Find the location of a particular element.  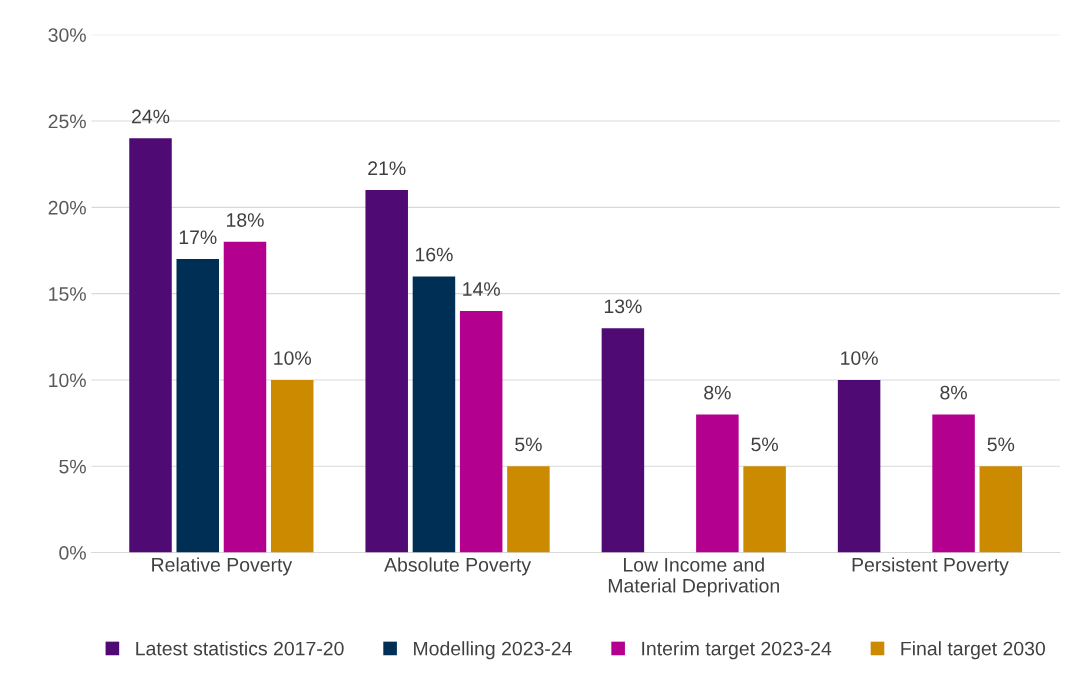

y-tick-label: 25% is located at coordinates (67, 121).